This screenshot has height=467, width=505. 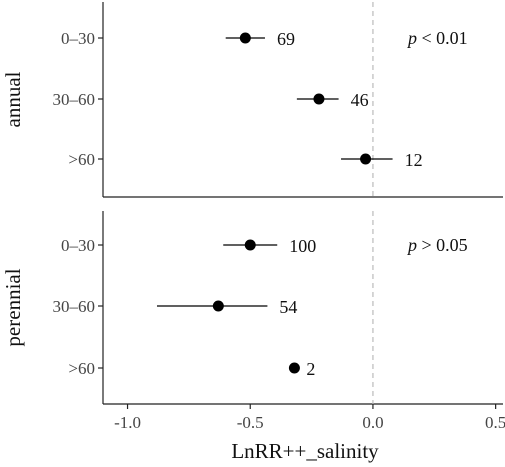 What do you see at coordinates (310, 369) in the screenshot?
I see `sample-size-label: 2` at bounding box center [310, 369].